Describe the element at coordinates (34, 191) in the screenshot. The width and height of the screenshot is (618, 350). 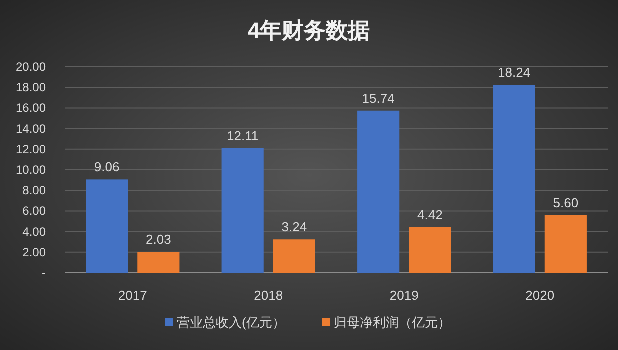
I see `y-tick-label: 8.00` at that location.